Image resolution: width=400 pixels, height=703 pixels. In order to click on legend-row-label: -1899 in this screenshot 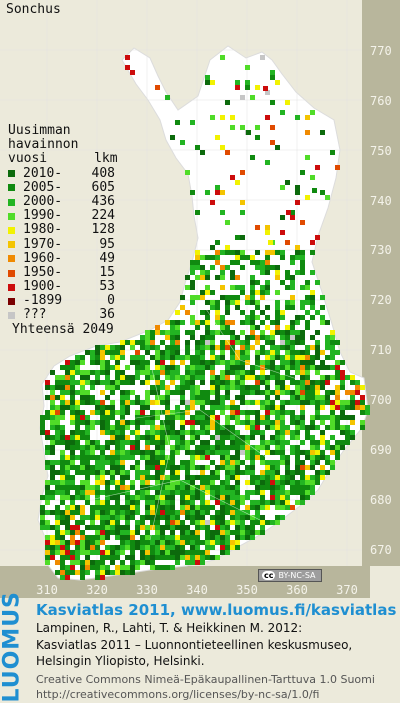, I will do `click(43, 301)`.